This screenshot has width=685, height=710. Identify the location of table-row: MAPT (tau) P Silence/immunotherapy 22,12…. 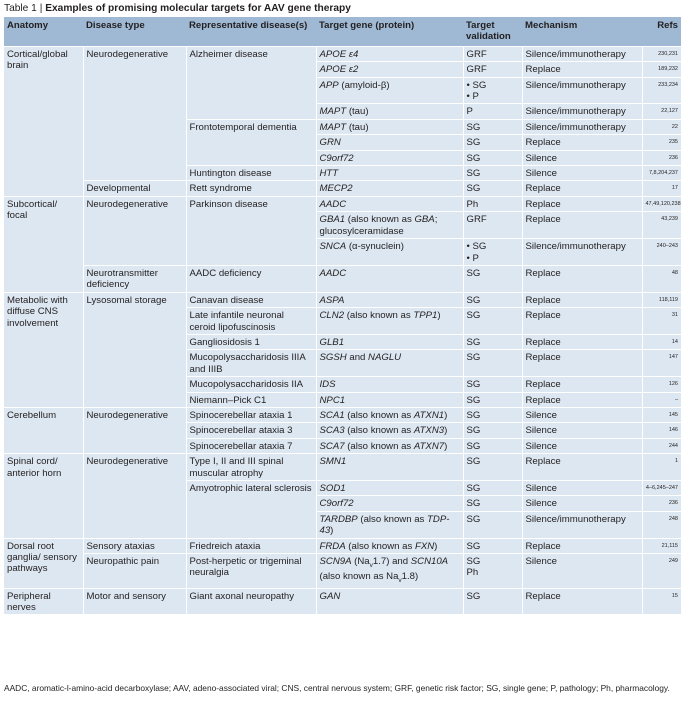
(342, 111).